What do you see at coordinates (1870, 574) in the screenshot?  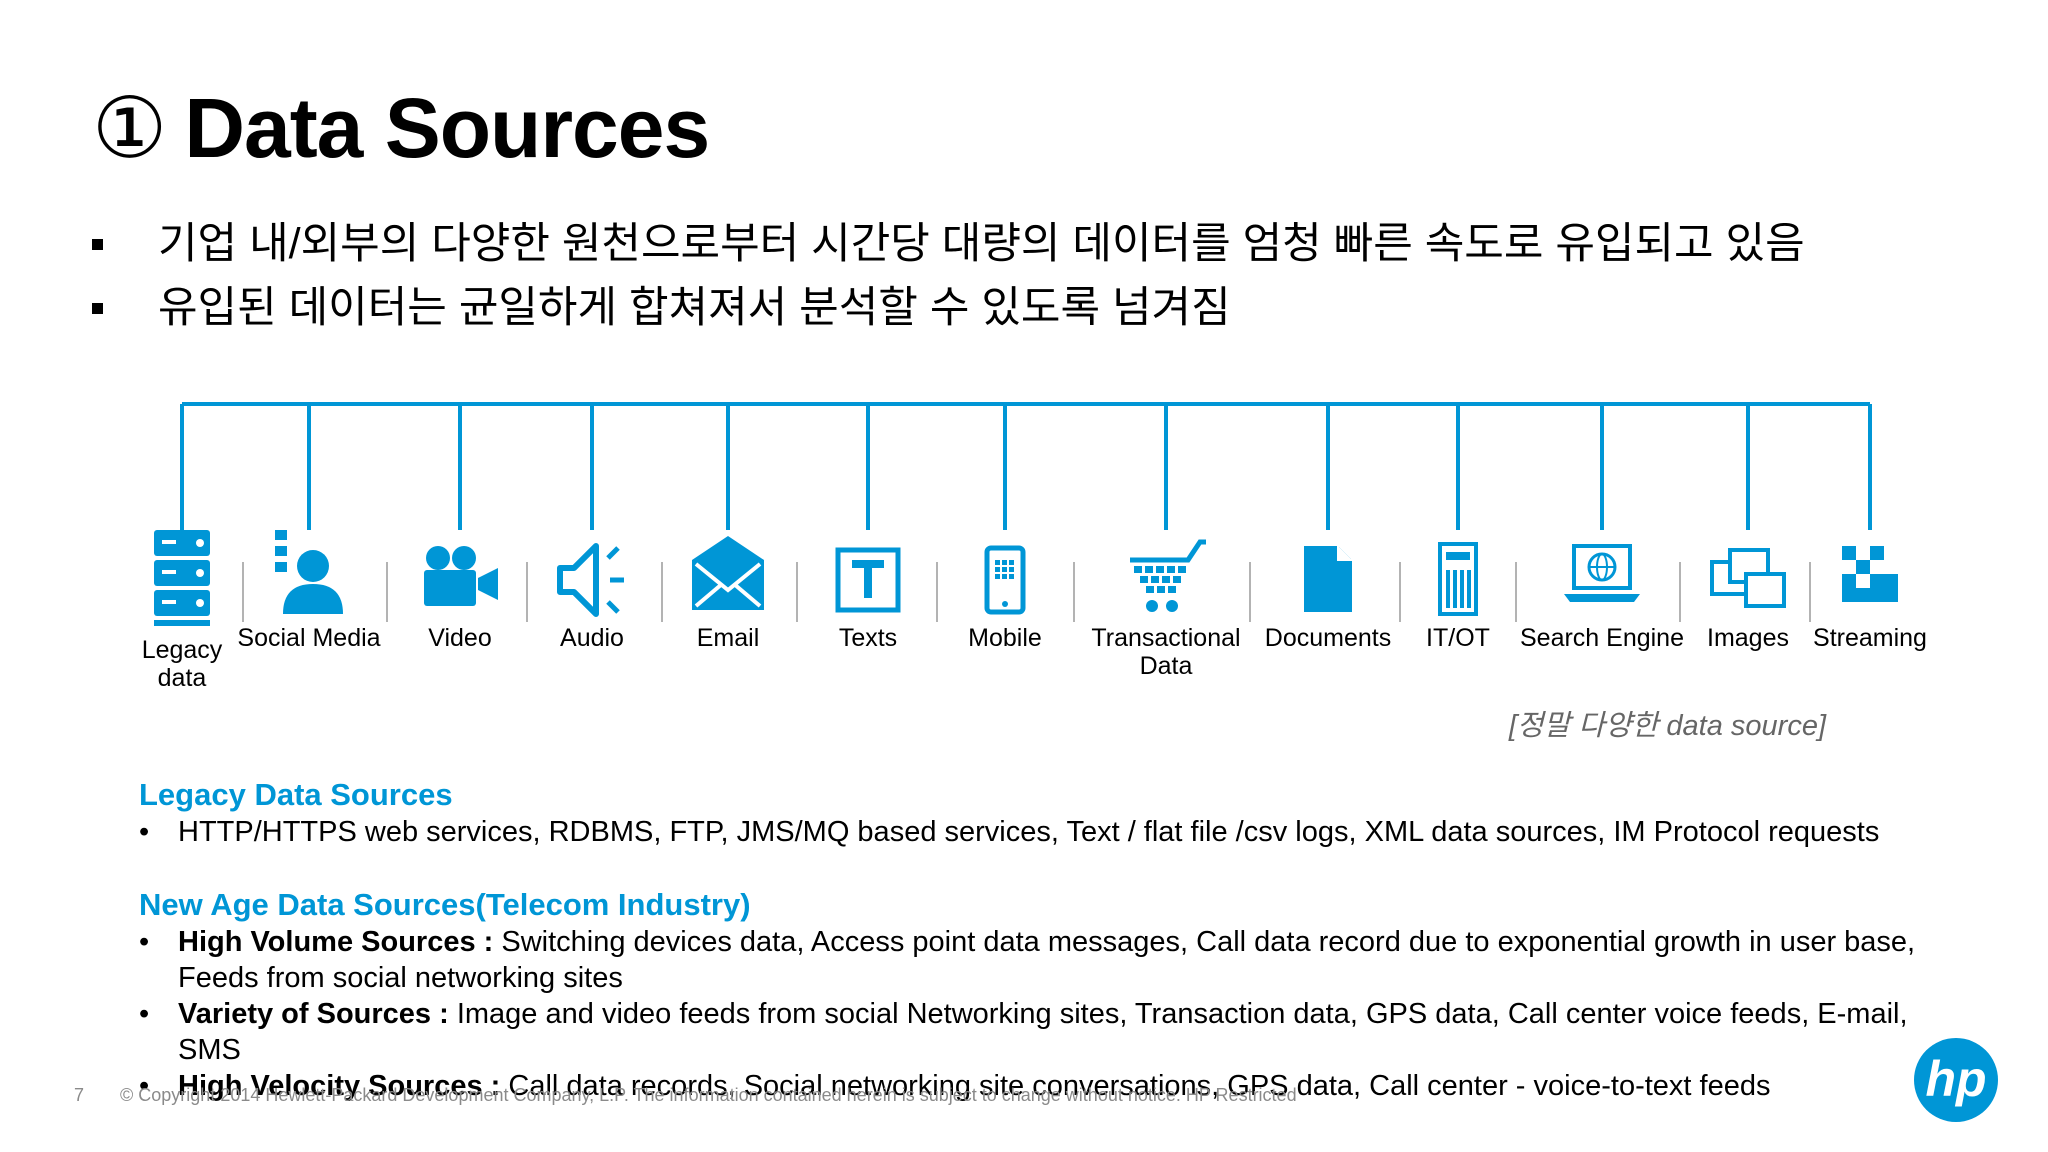 I see `streaming-icon` at bounding box center [1870, 574].